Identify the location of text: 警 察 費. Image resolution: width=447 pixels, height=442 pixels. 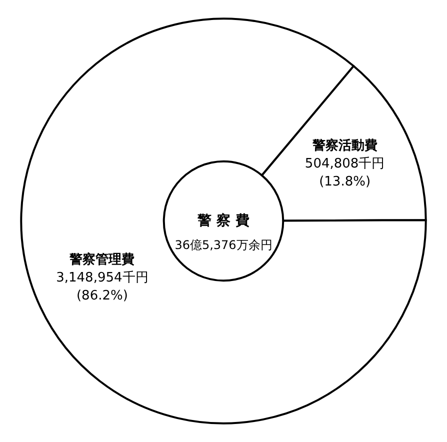
(223, 220).